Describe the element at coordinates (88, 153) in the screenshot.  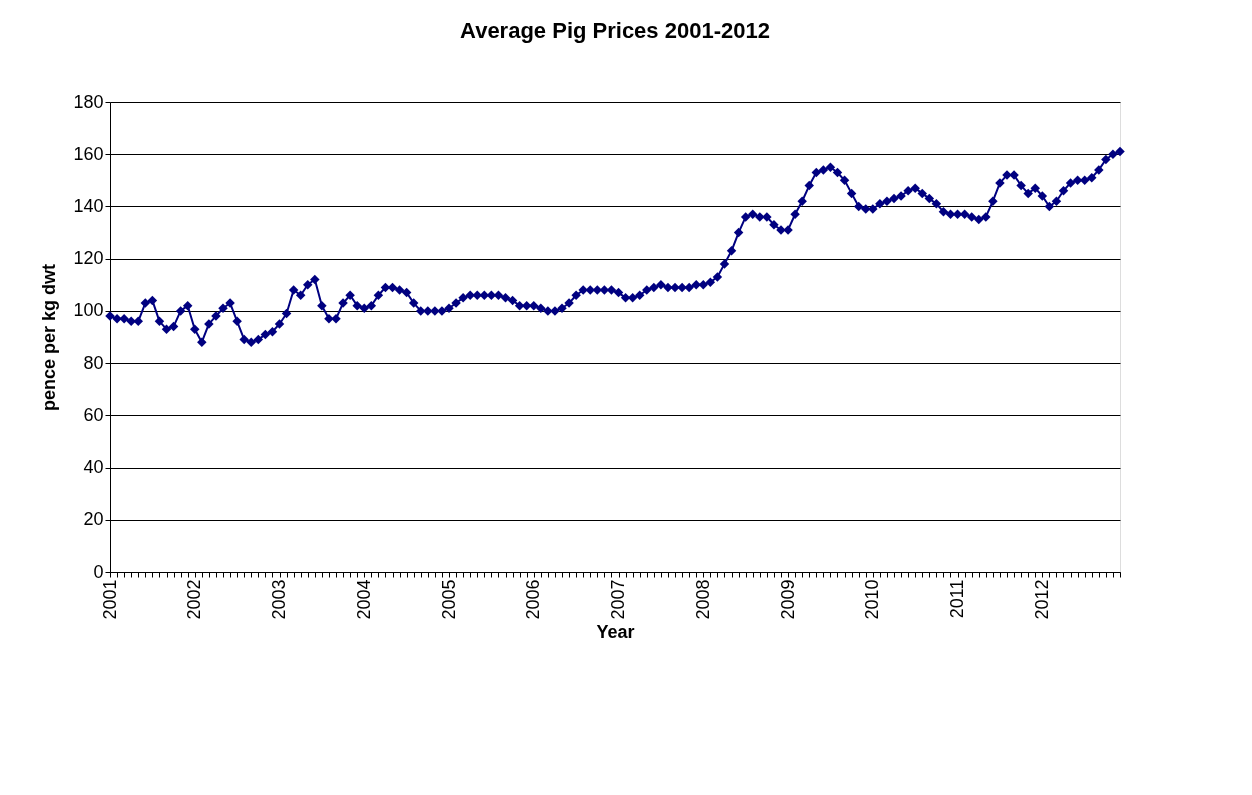
I see `y-tick-label: 160` at that location.